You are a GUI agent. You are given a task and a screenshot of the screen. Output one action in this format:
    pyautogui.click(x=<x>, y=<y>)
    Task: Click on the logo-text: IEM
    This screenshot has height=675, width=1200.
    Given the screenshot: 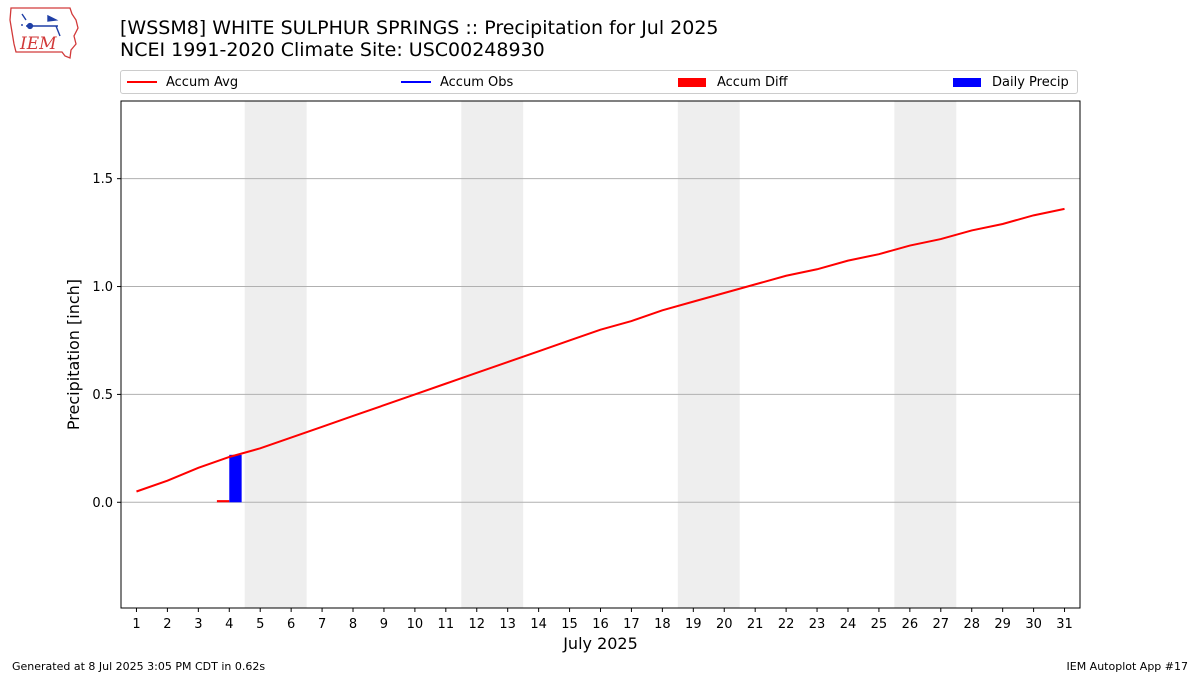 What is the action you would take?
    pyautogui.click(x=38, y=44)
    